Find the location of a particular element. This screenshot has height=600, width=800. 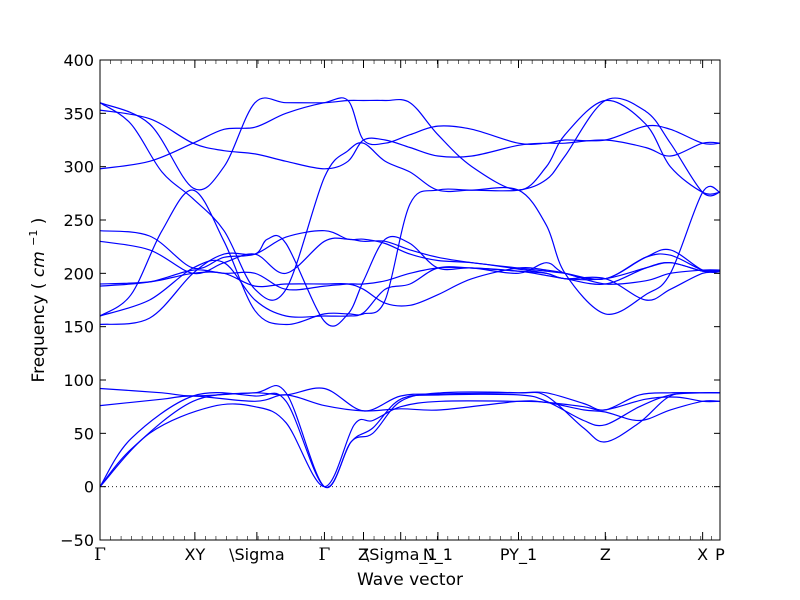

y-axis-label-paren-open: ( is located at coordinates (39, 286).